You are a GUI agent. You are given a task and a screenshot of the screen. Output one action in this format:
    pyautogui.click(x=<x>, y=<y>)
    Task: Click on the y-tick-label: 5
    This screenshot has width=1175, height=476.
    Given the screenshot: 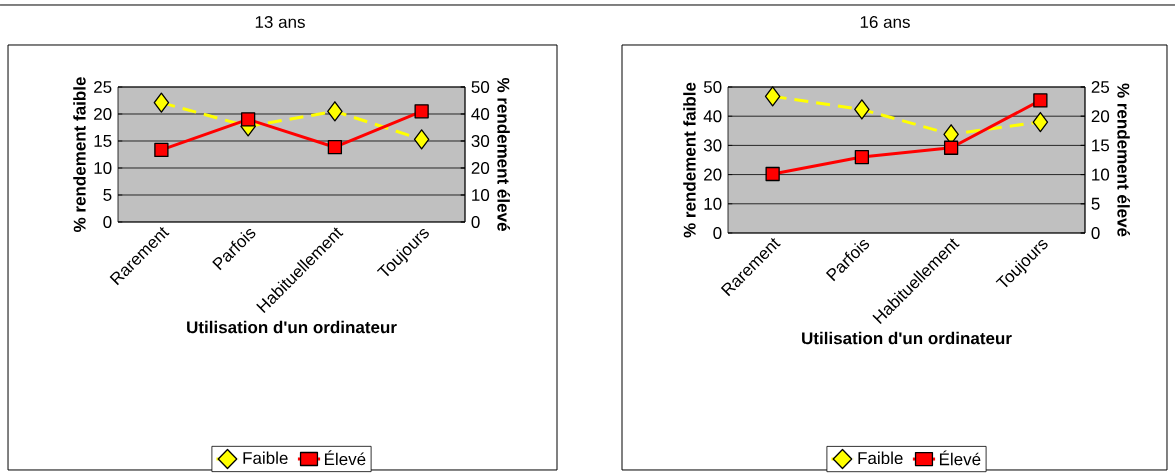 What is the action you would take?
    pyautogui.click(x=107, y=195)
    